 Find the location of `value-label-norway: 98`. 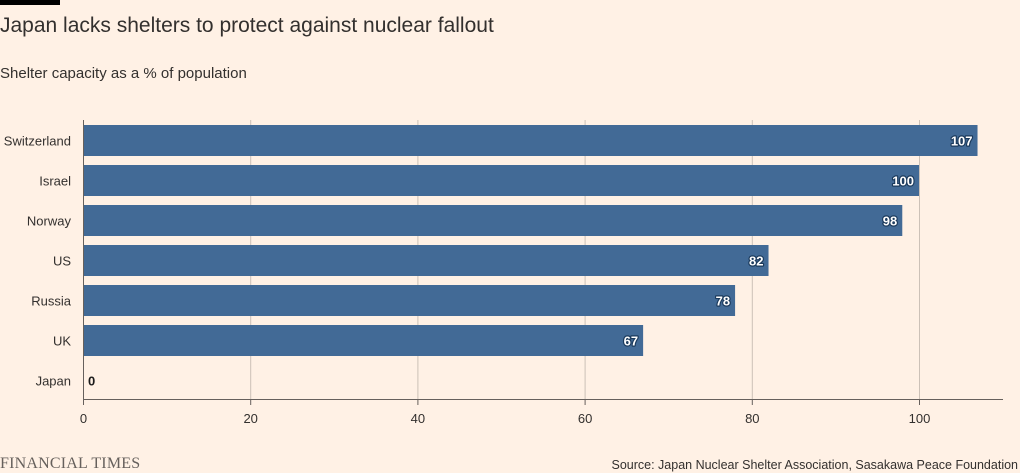

value-label-norway: 98 is located at coordinates (890, 221).